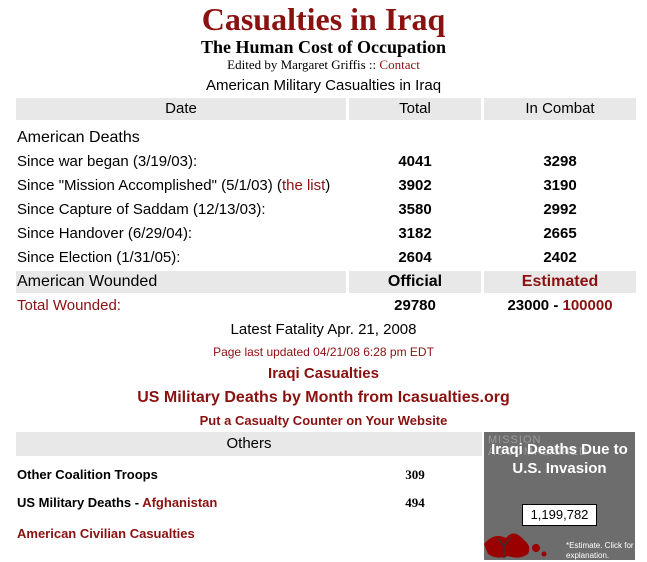  I want to click on row-combat: 3298, so click(560, 161).